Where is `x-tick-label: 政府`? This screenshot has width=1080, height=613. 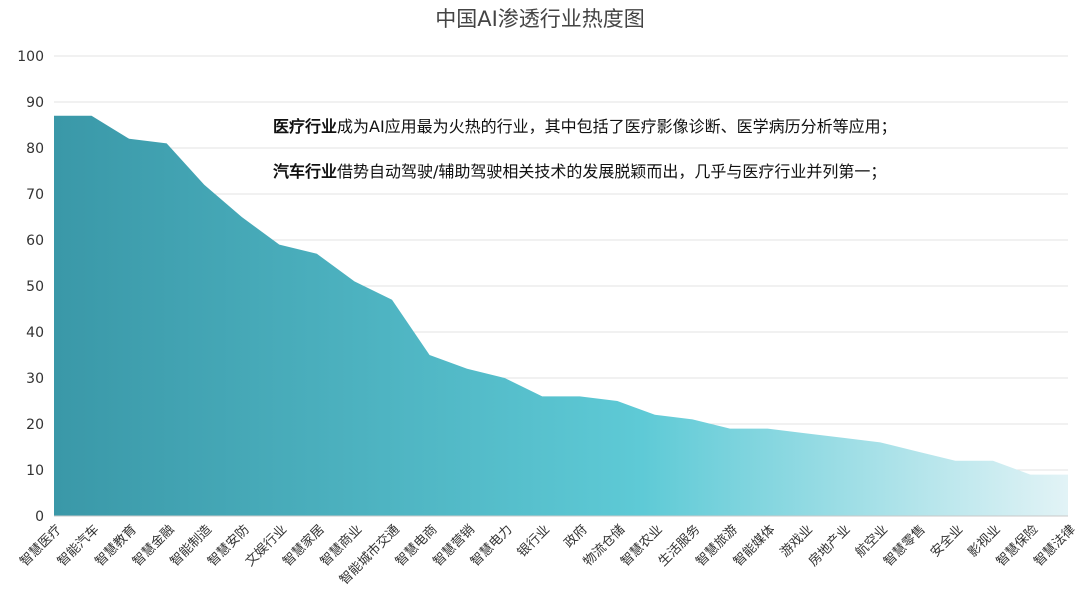
x-tick-label: 政府 is located at coordinates (576, 536).